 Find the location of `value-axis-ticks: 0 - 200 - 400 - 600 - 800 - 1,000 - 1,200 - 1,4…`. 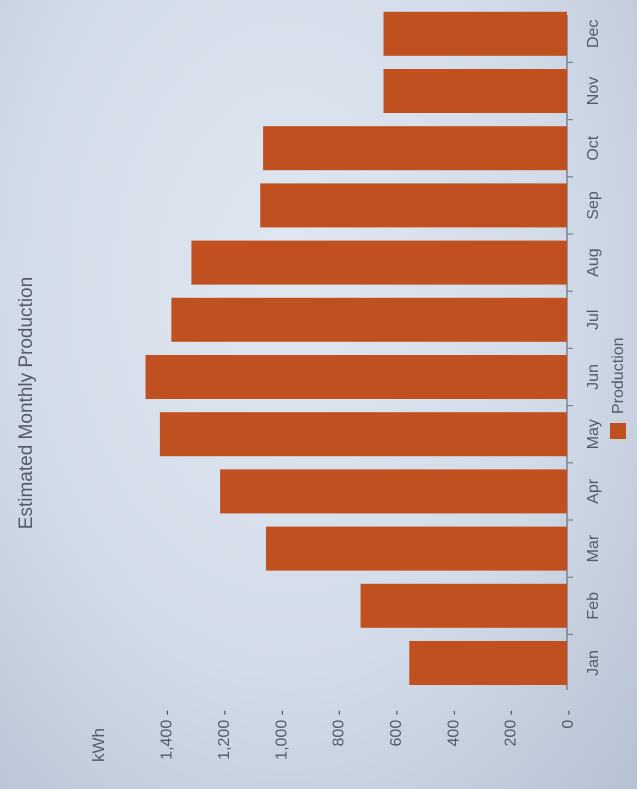

value-axis-ticks: 0 - 200 - 400 - 600 - 800 - 1,000 - 1,200 - 1,4… is located at coordinates (368, 735).